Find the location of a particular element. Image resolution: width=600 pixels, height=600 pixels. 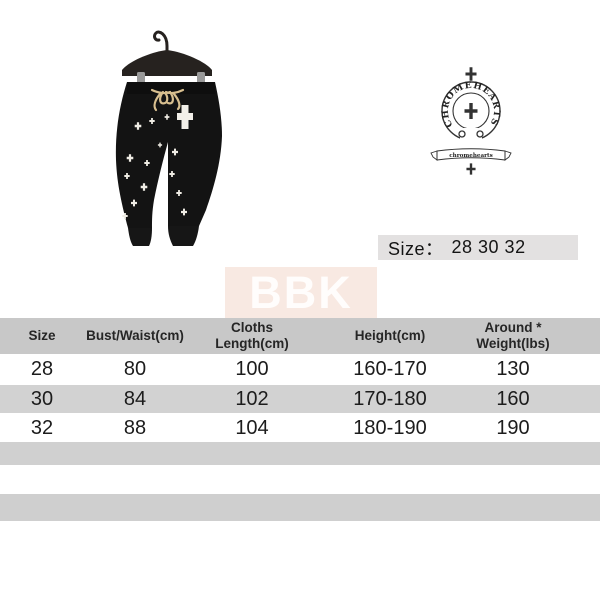

waistband is located at coordinates (171, 88).